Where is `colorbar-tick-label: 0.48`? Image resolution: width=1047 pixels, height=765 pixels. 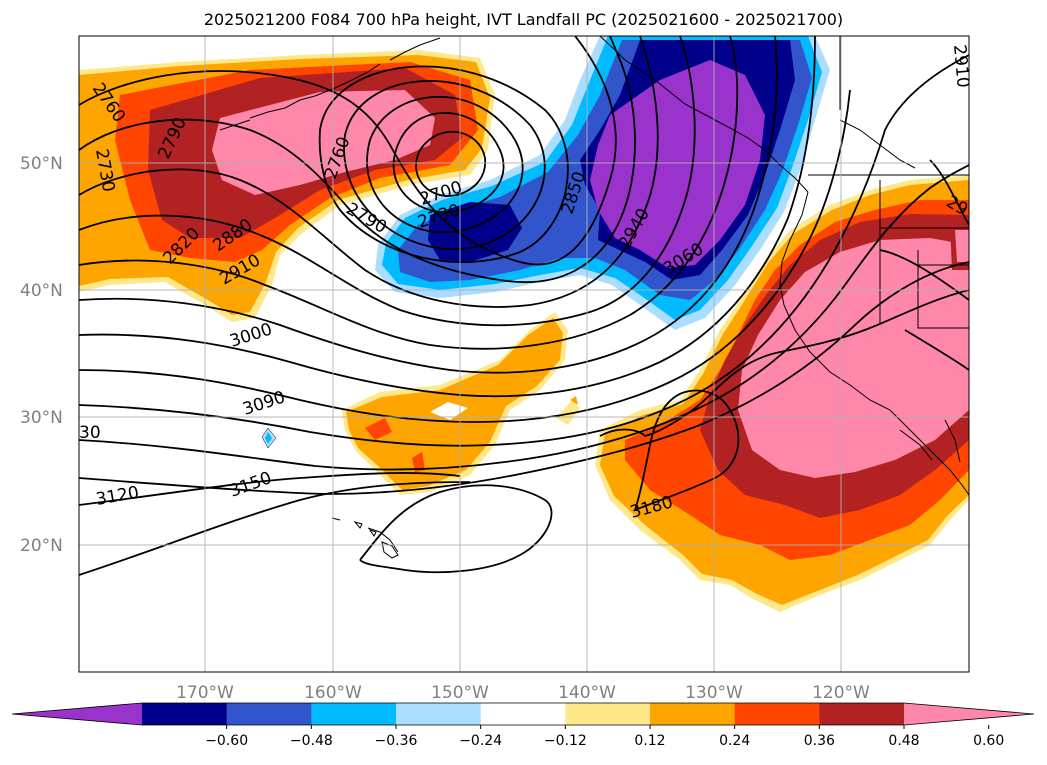
colorbar-tick-label: 0.48 is located at coordinates (903, 741).